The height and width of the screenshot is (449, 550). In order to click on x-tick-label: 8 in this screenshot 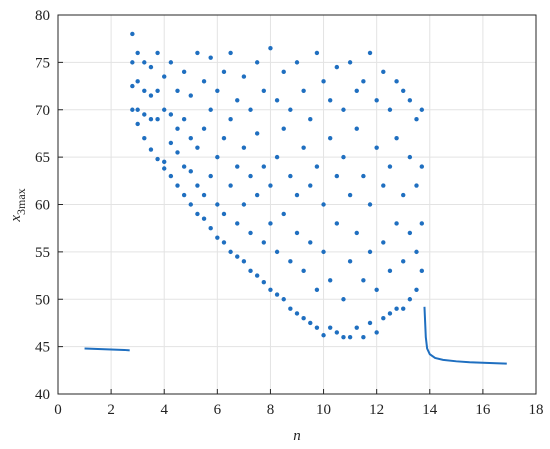, I will do `click(271, 410)`.